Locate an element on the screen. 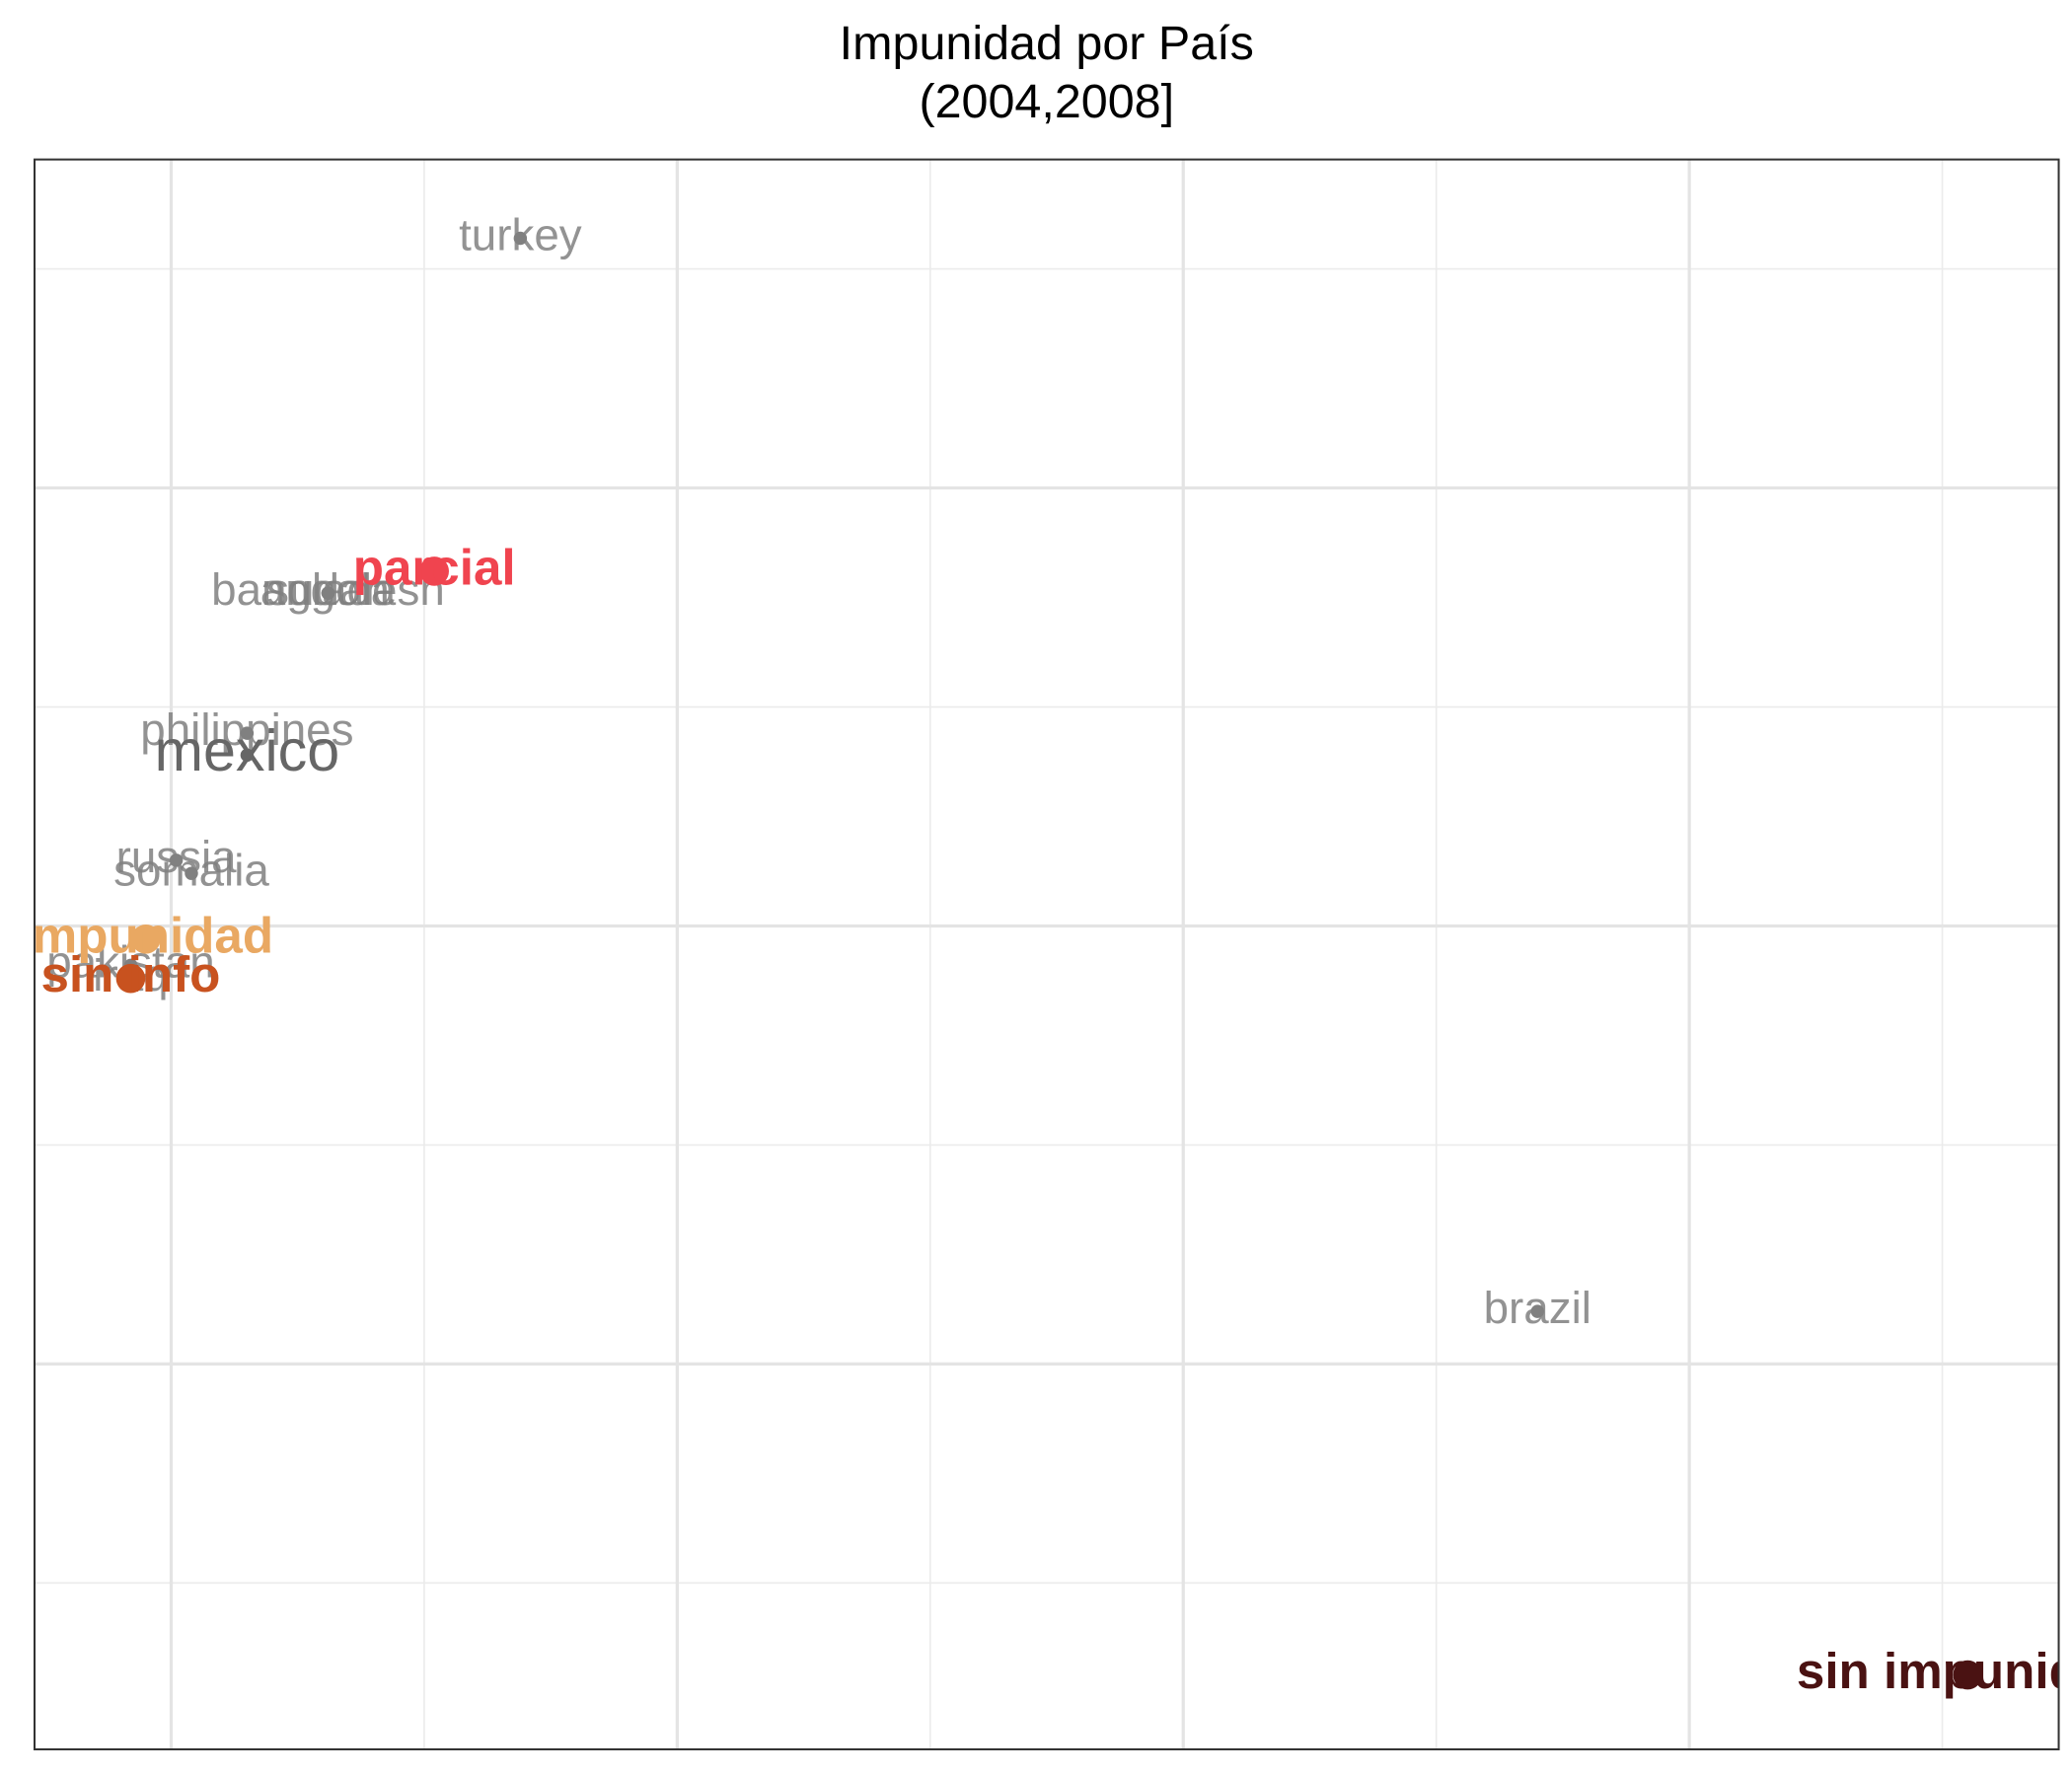  point-label: somalia is located at coordinates (191, 870).